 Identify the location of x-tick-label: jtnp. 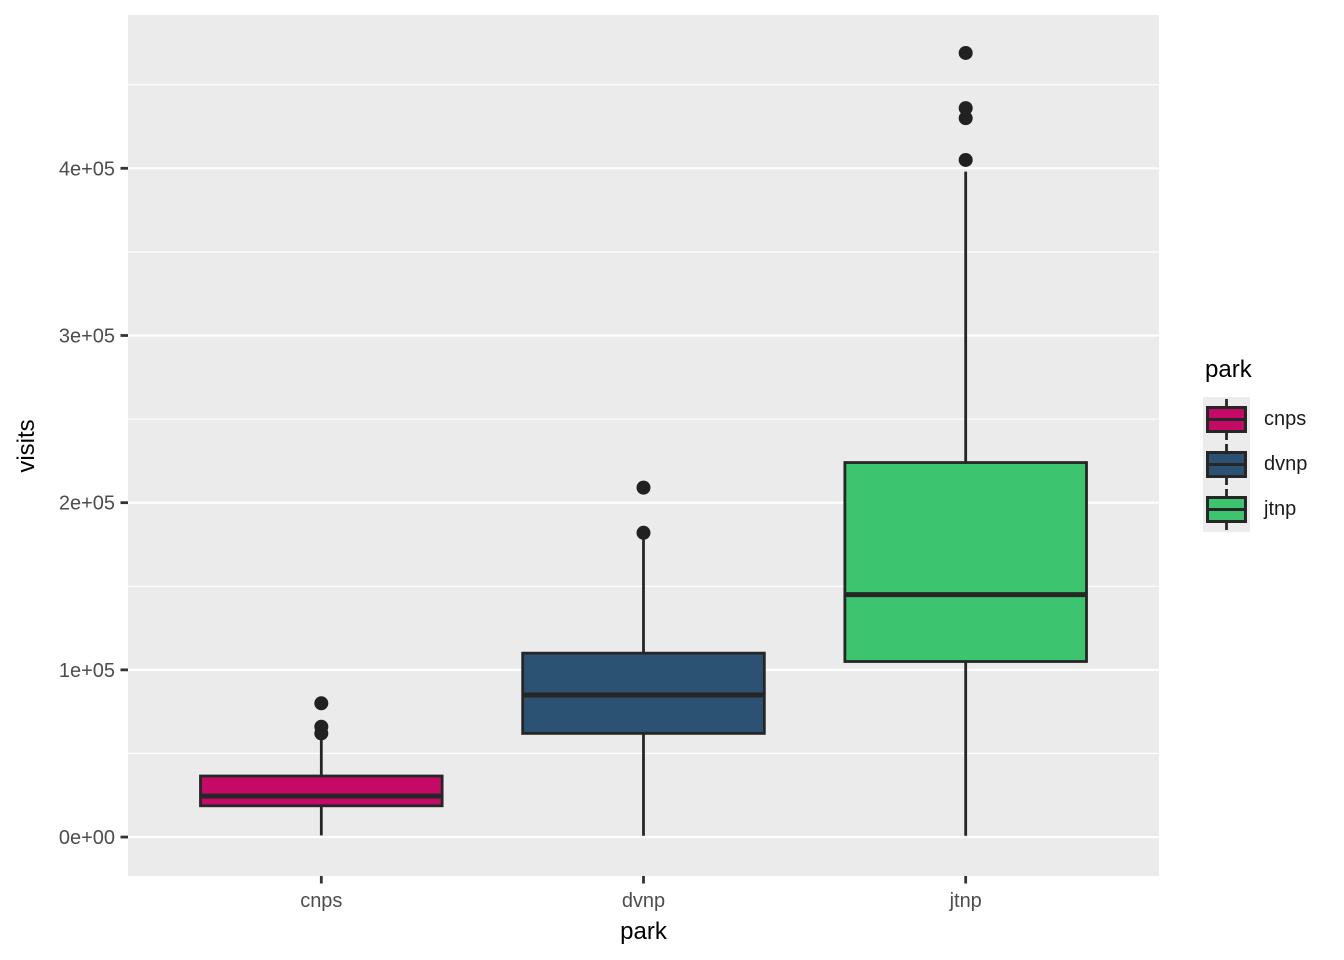
(965, 901).